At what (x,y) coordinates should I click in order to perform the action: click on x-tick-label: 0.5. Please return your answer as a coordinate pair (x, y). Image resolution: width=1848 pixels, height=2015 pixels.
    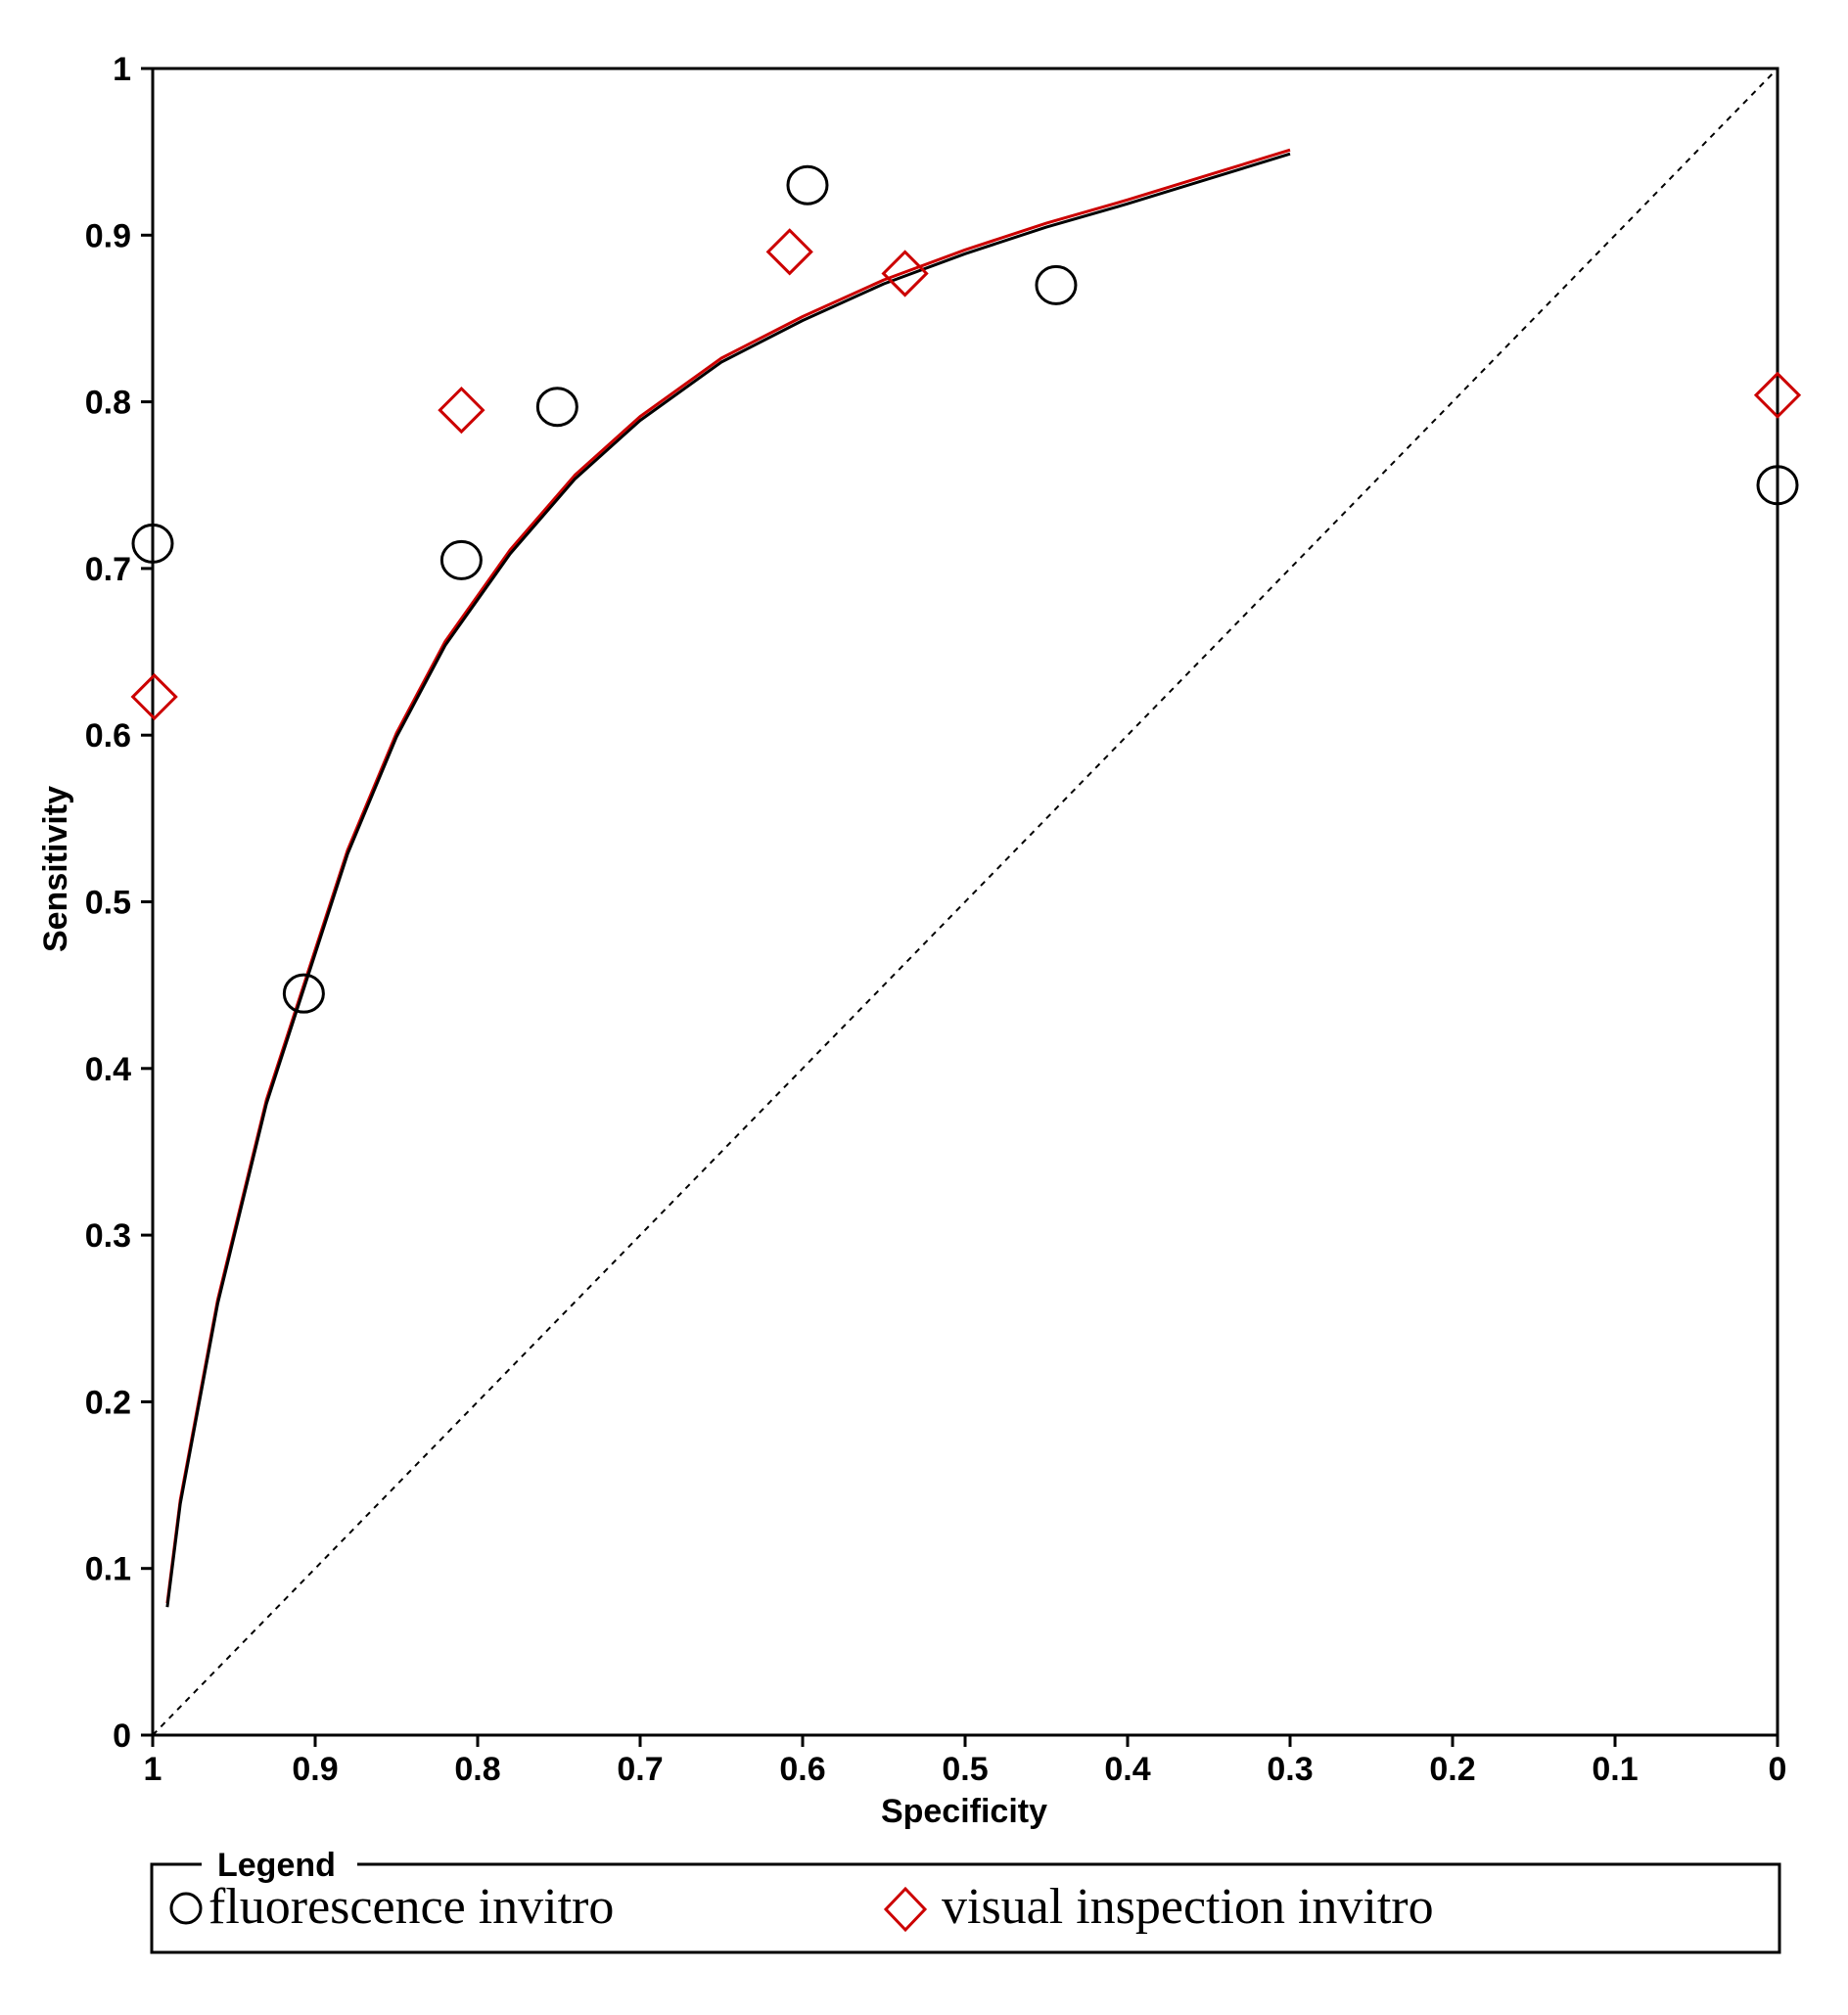
    Looking at the image, I should click on (965, 1770).